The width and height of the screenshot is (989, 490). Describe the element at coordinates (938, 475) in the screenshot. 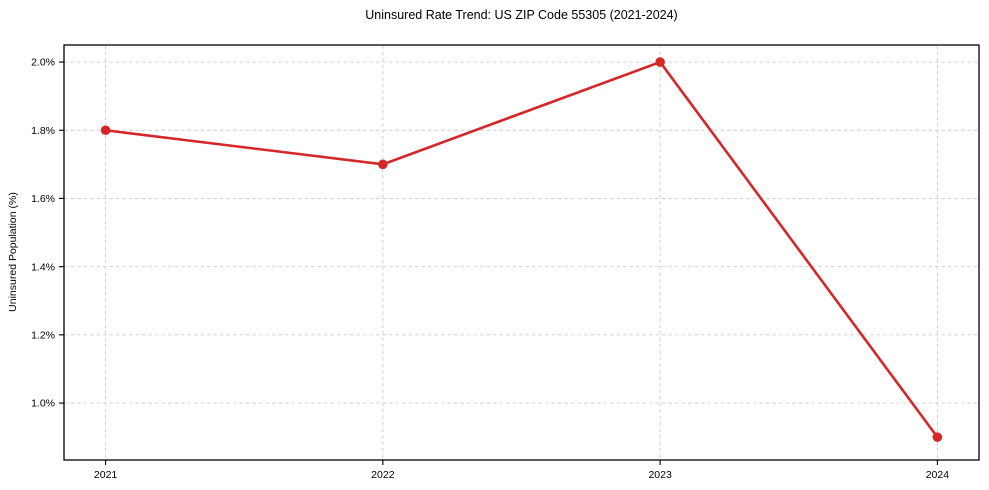

I see `x-tick-label: 2024` at that location.